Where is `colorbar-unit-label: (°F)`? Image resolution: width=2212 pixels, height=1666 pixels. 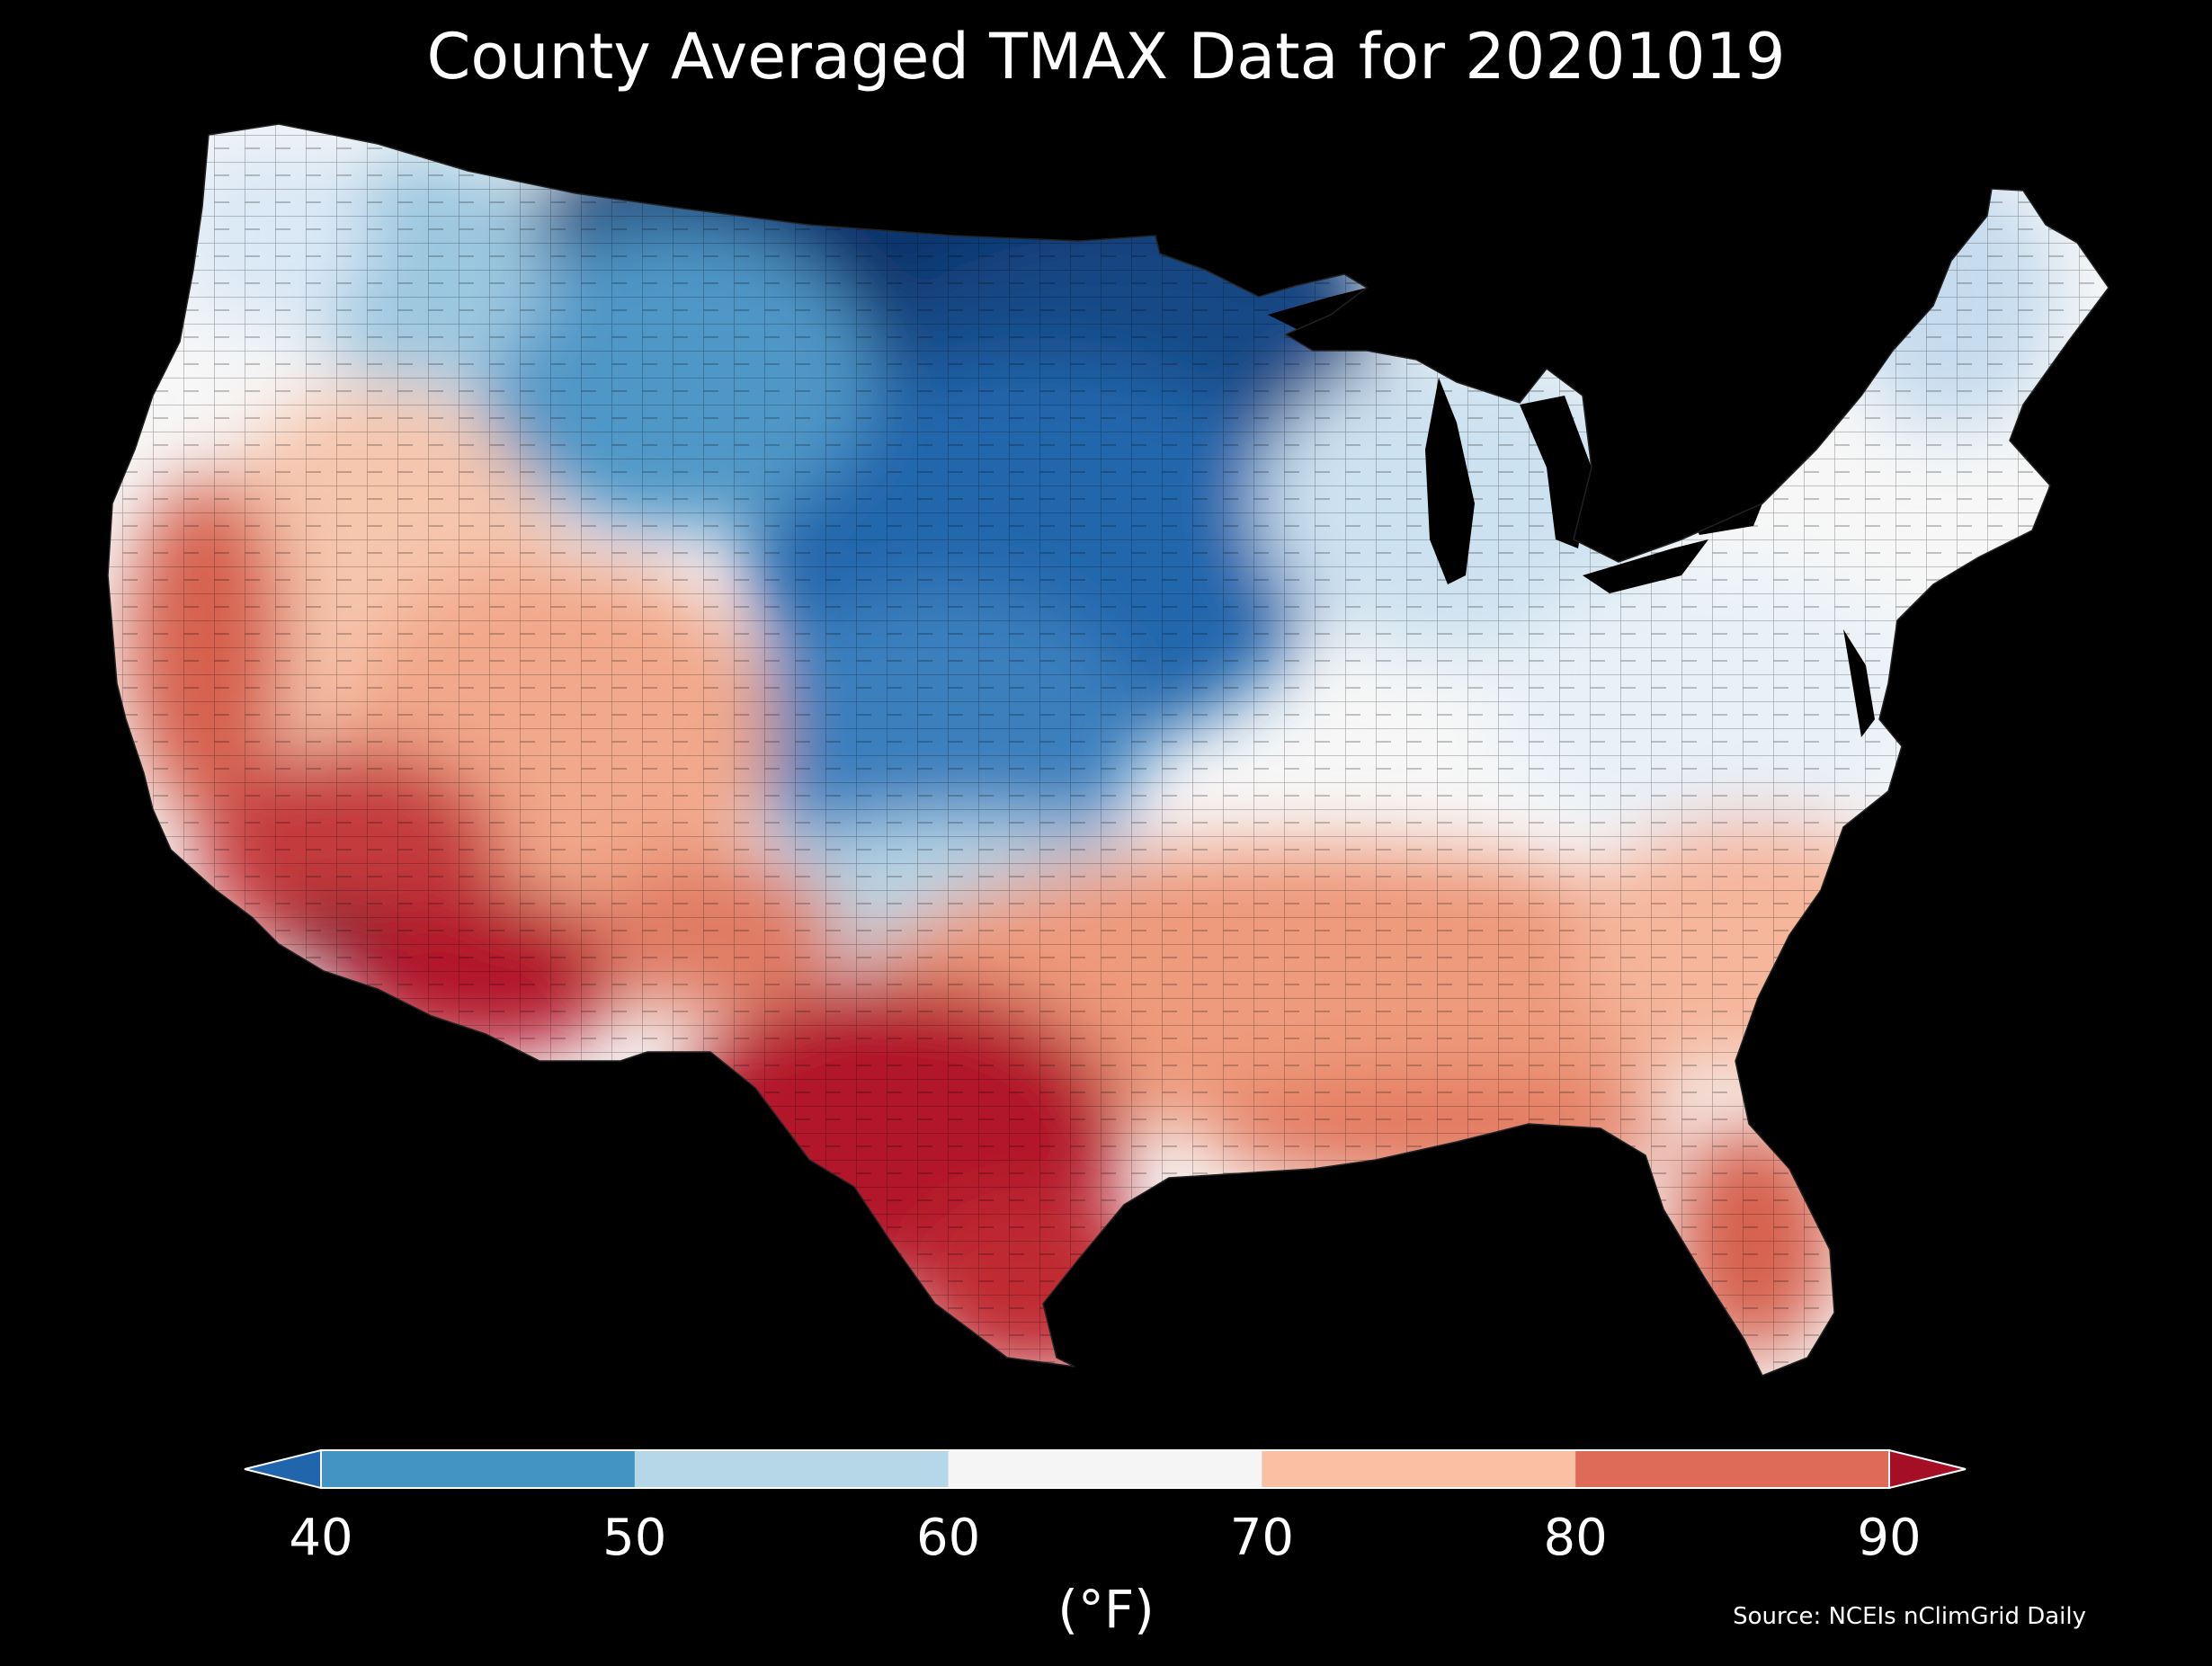
colorbar-unit-label: (°F) is located at coordinates (1106, 1610).